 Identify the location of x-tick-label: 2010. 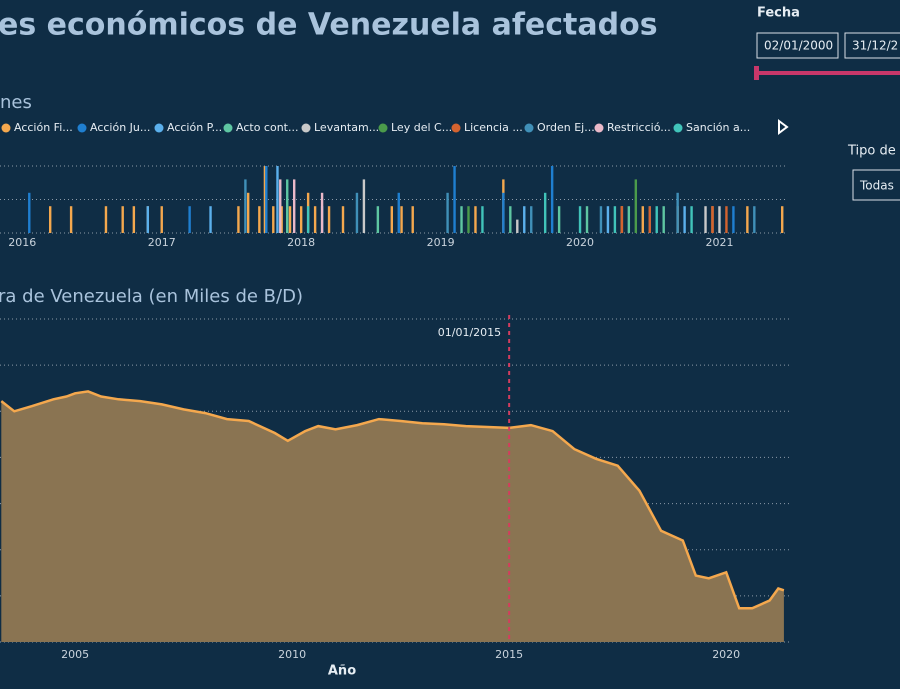
(292, 654).